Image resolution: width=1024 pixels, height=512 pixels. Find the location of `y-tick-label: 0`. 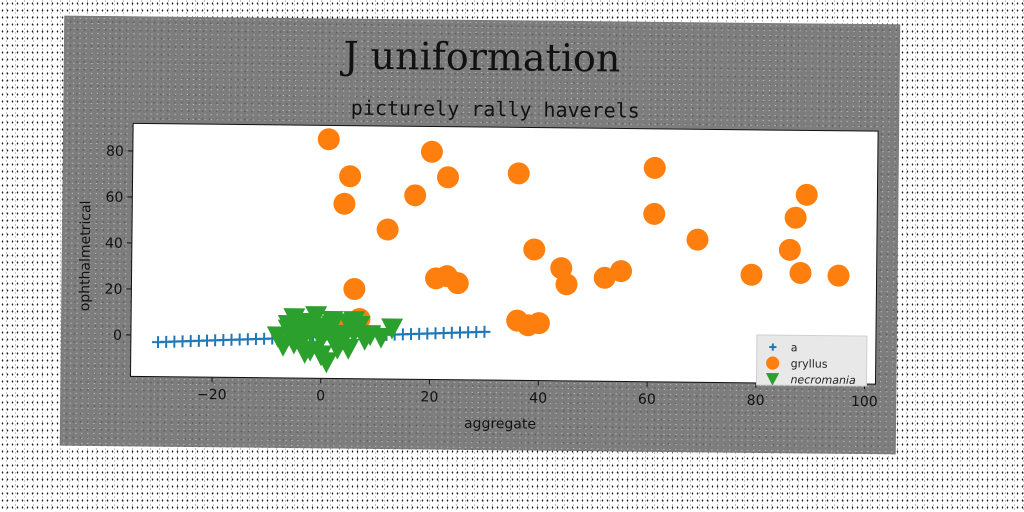

y-tick-label: 0 is located at coordinates (117, 336).